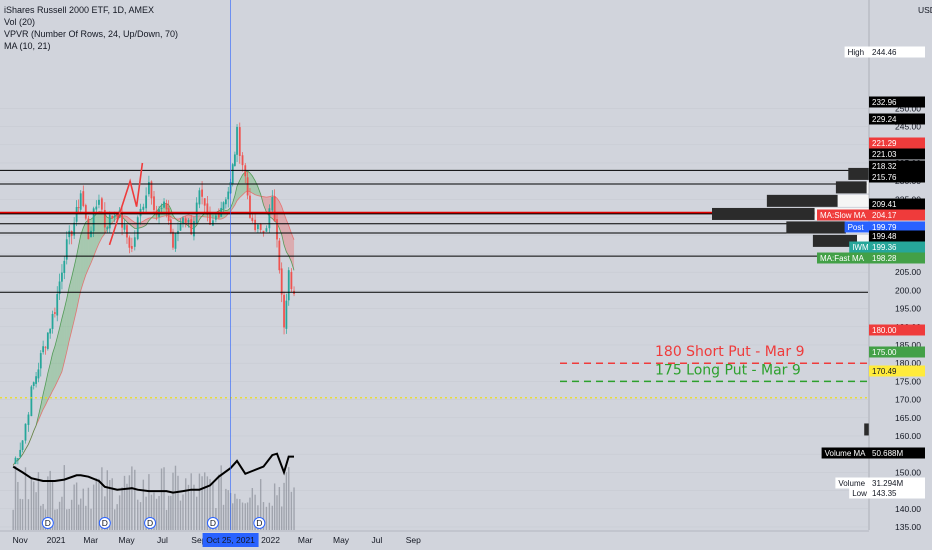 The image size is (932, 550). Describe the element at coordinates (126, 204) in the screenshot. I see `trendline-drawing` at that location.